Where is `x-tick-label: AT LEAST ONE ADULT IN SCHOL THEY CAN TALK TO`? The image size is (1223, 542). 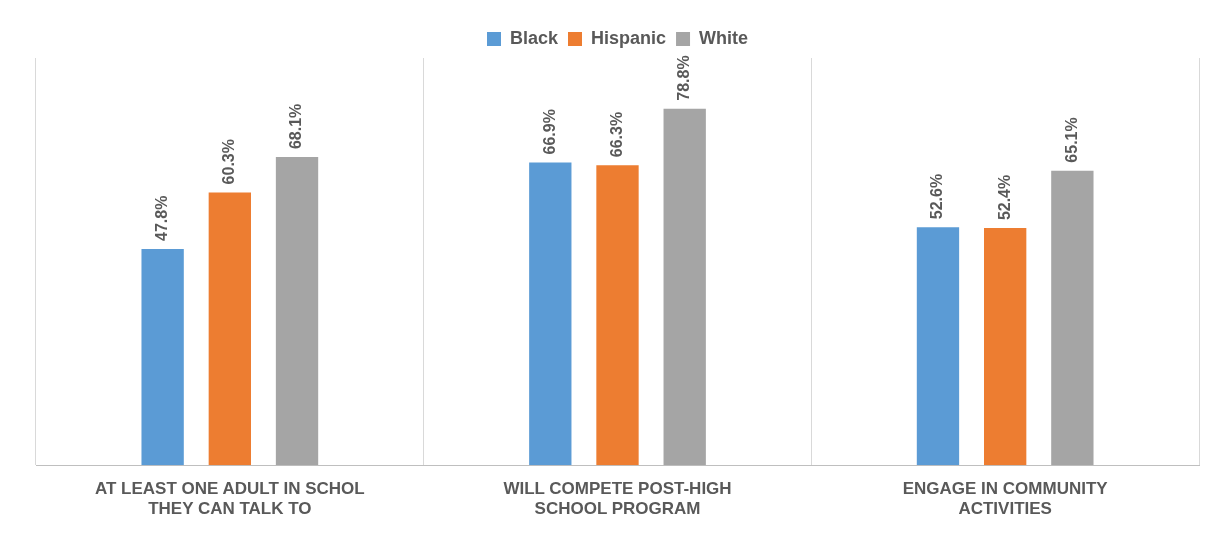 x-tick-label: AT LEAST ONE ADULT IN SCHOL THEY CAN TALK TO is located at coordinates (229, 499).